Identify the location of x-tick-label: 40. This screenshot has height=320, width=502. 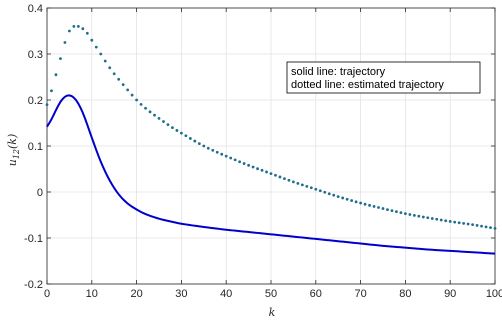
(226, 294).